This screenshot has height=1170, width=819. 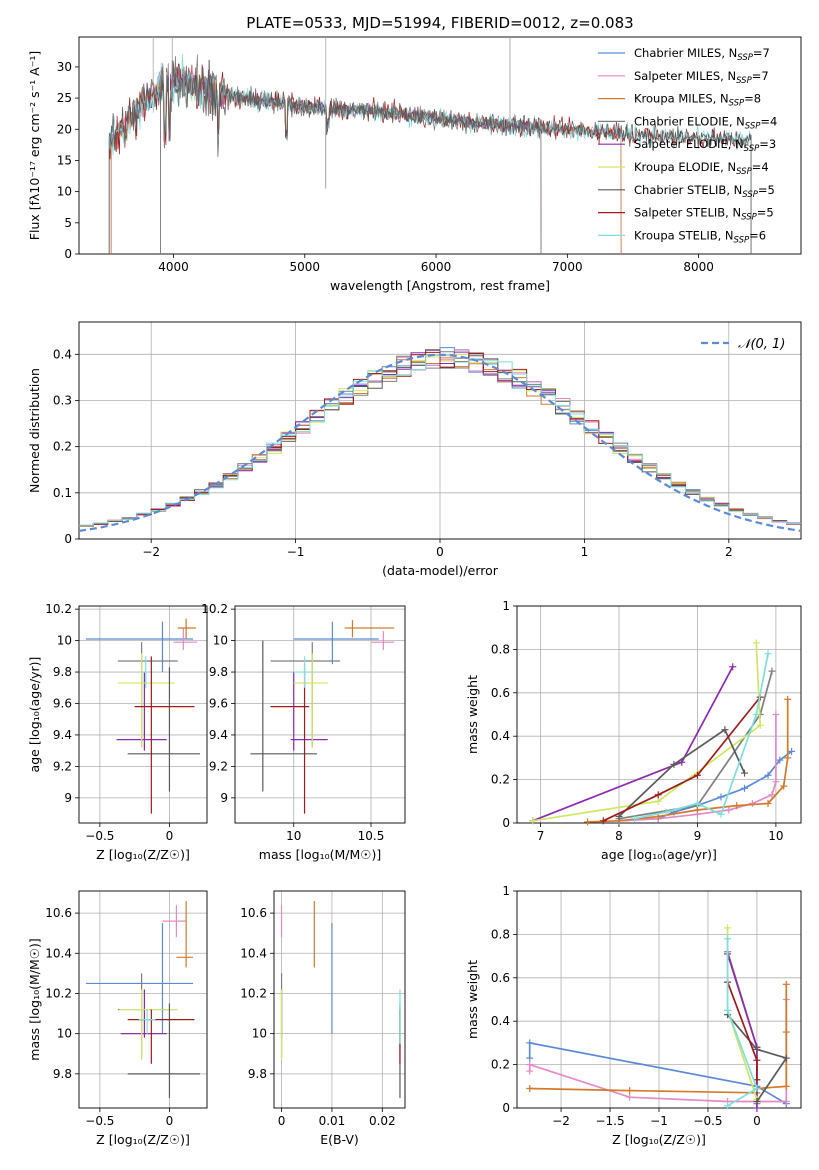 What do you see at coordinates (752, 99) in the screenshot?
I see `legend-label-tail: =8` at bounding box center [752, 99].